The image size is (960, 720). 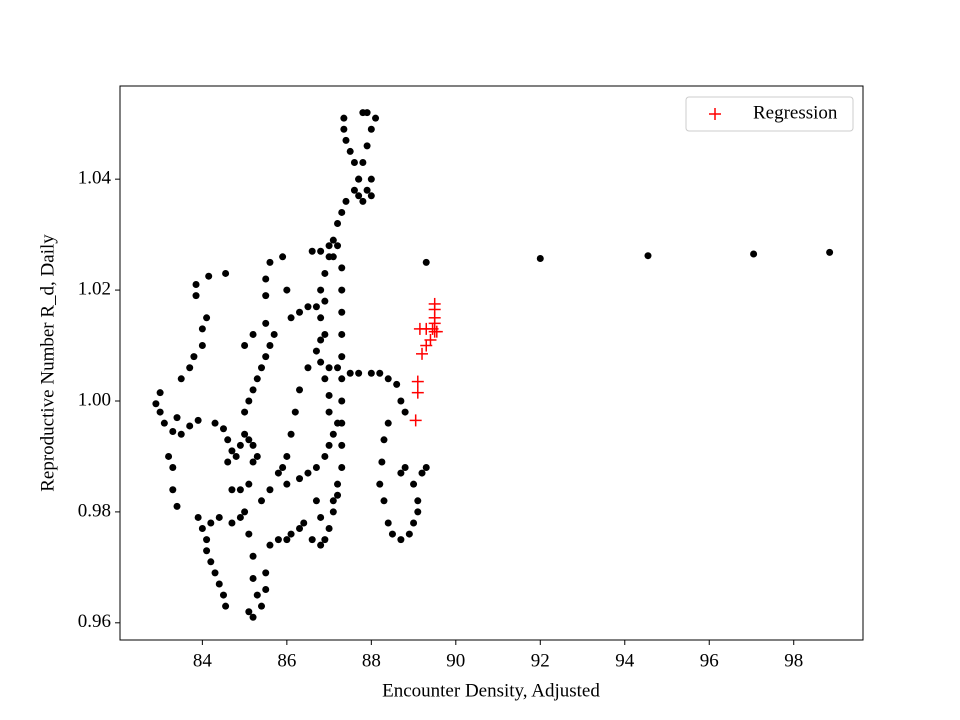 I want to click on y-tick-label: 0.98, so click(x=94, y=510).